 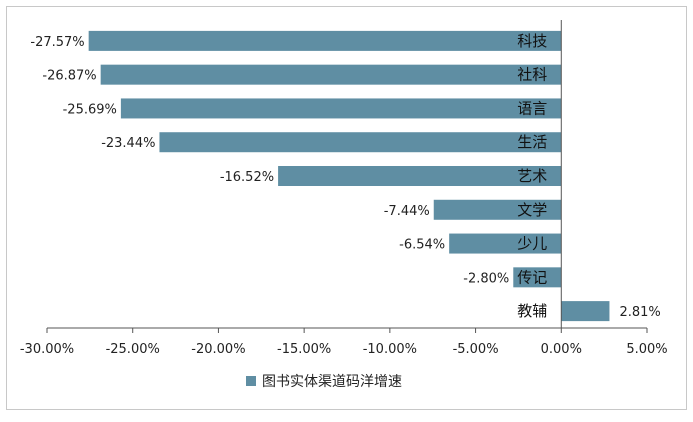 What do you see at coordinates (532, 142) in the screenshot?
I see `category-label-4: 生活` at bounding box center [532, 142].